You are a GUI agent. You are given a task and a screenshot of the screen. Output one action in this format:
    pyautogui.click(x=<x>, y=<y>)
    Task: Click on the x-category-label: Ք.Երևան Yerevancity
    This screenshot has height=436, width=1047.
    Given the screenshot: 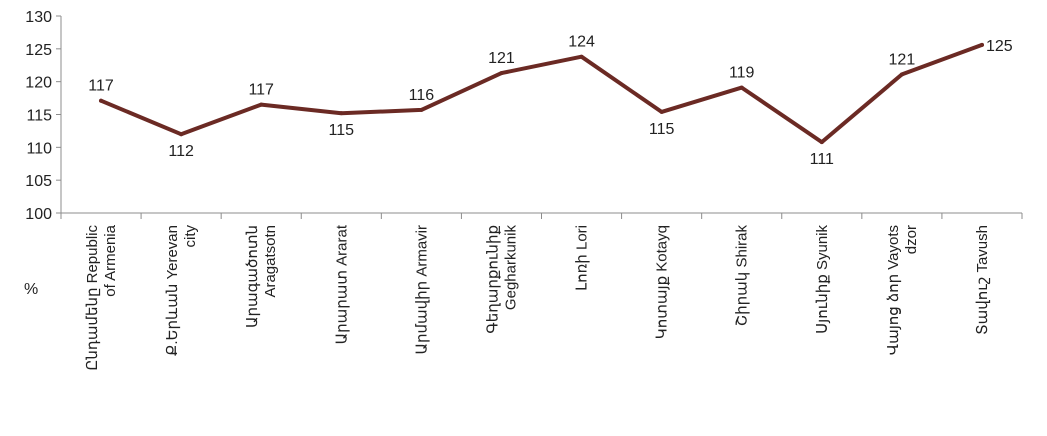 What is the action you would take?
    pyautogui.click(x=181, y=290)
    